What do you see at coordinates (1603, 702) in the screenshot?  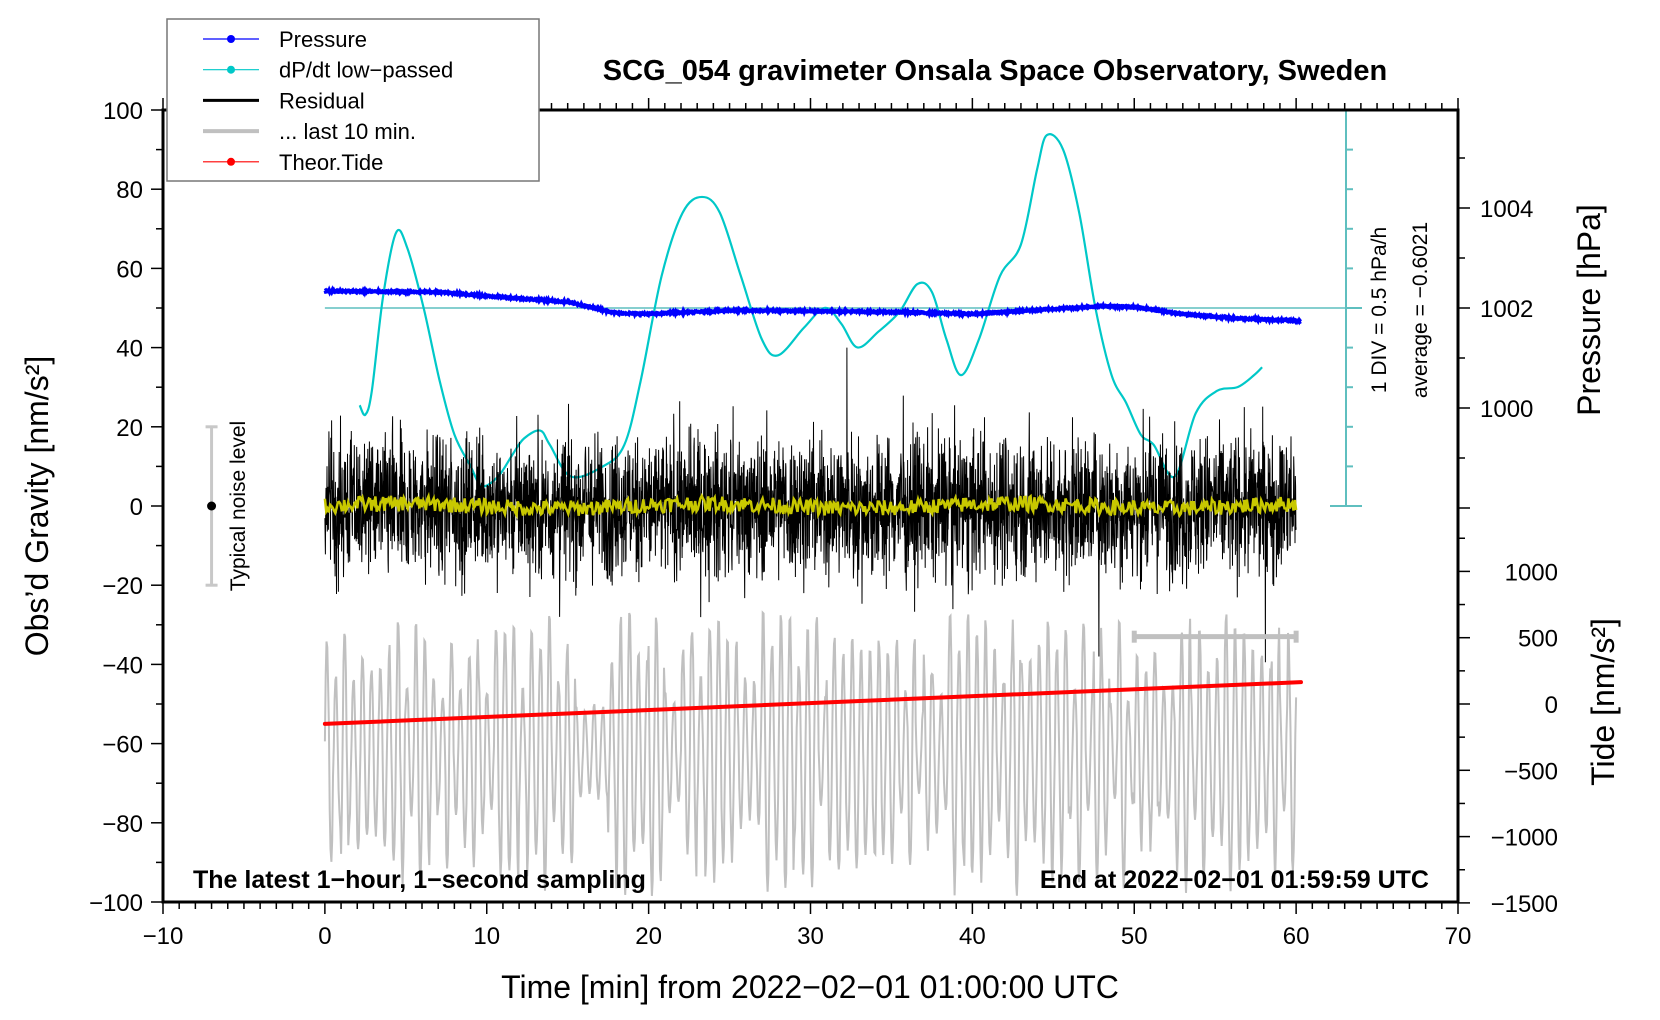 I see `tide-axis-title: Tide [nm/s²]` at bounding box center [1603, 702].